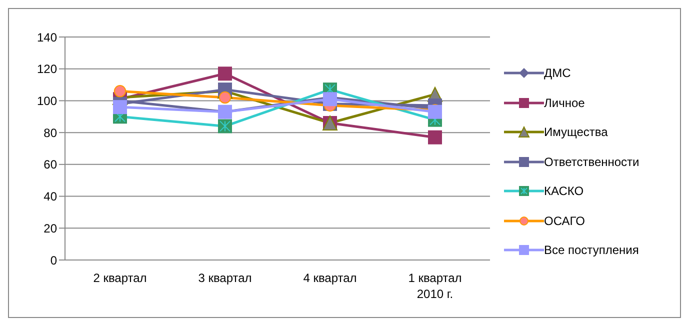  I want to click on y-tick-label: 80, so click(51, 133).